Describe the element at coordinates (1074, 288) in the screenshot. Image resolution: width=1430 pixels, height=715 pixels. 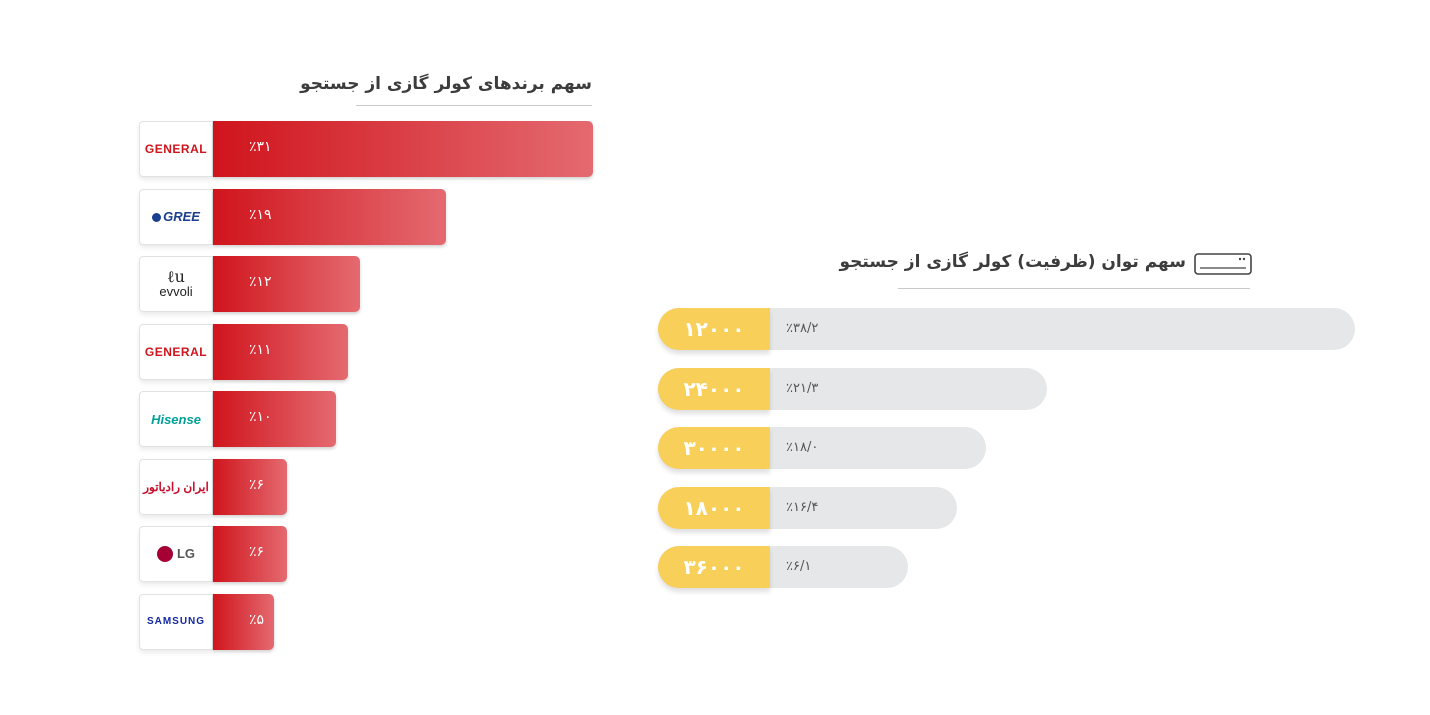
I see `capacity-chart-title-underline` at that location.